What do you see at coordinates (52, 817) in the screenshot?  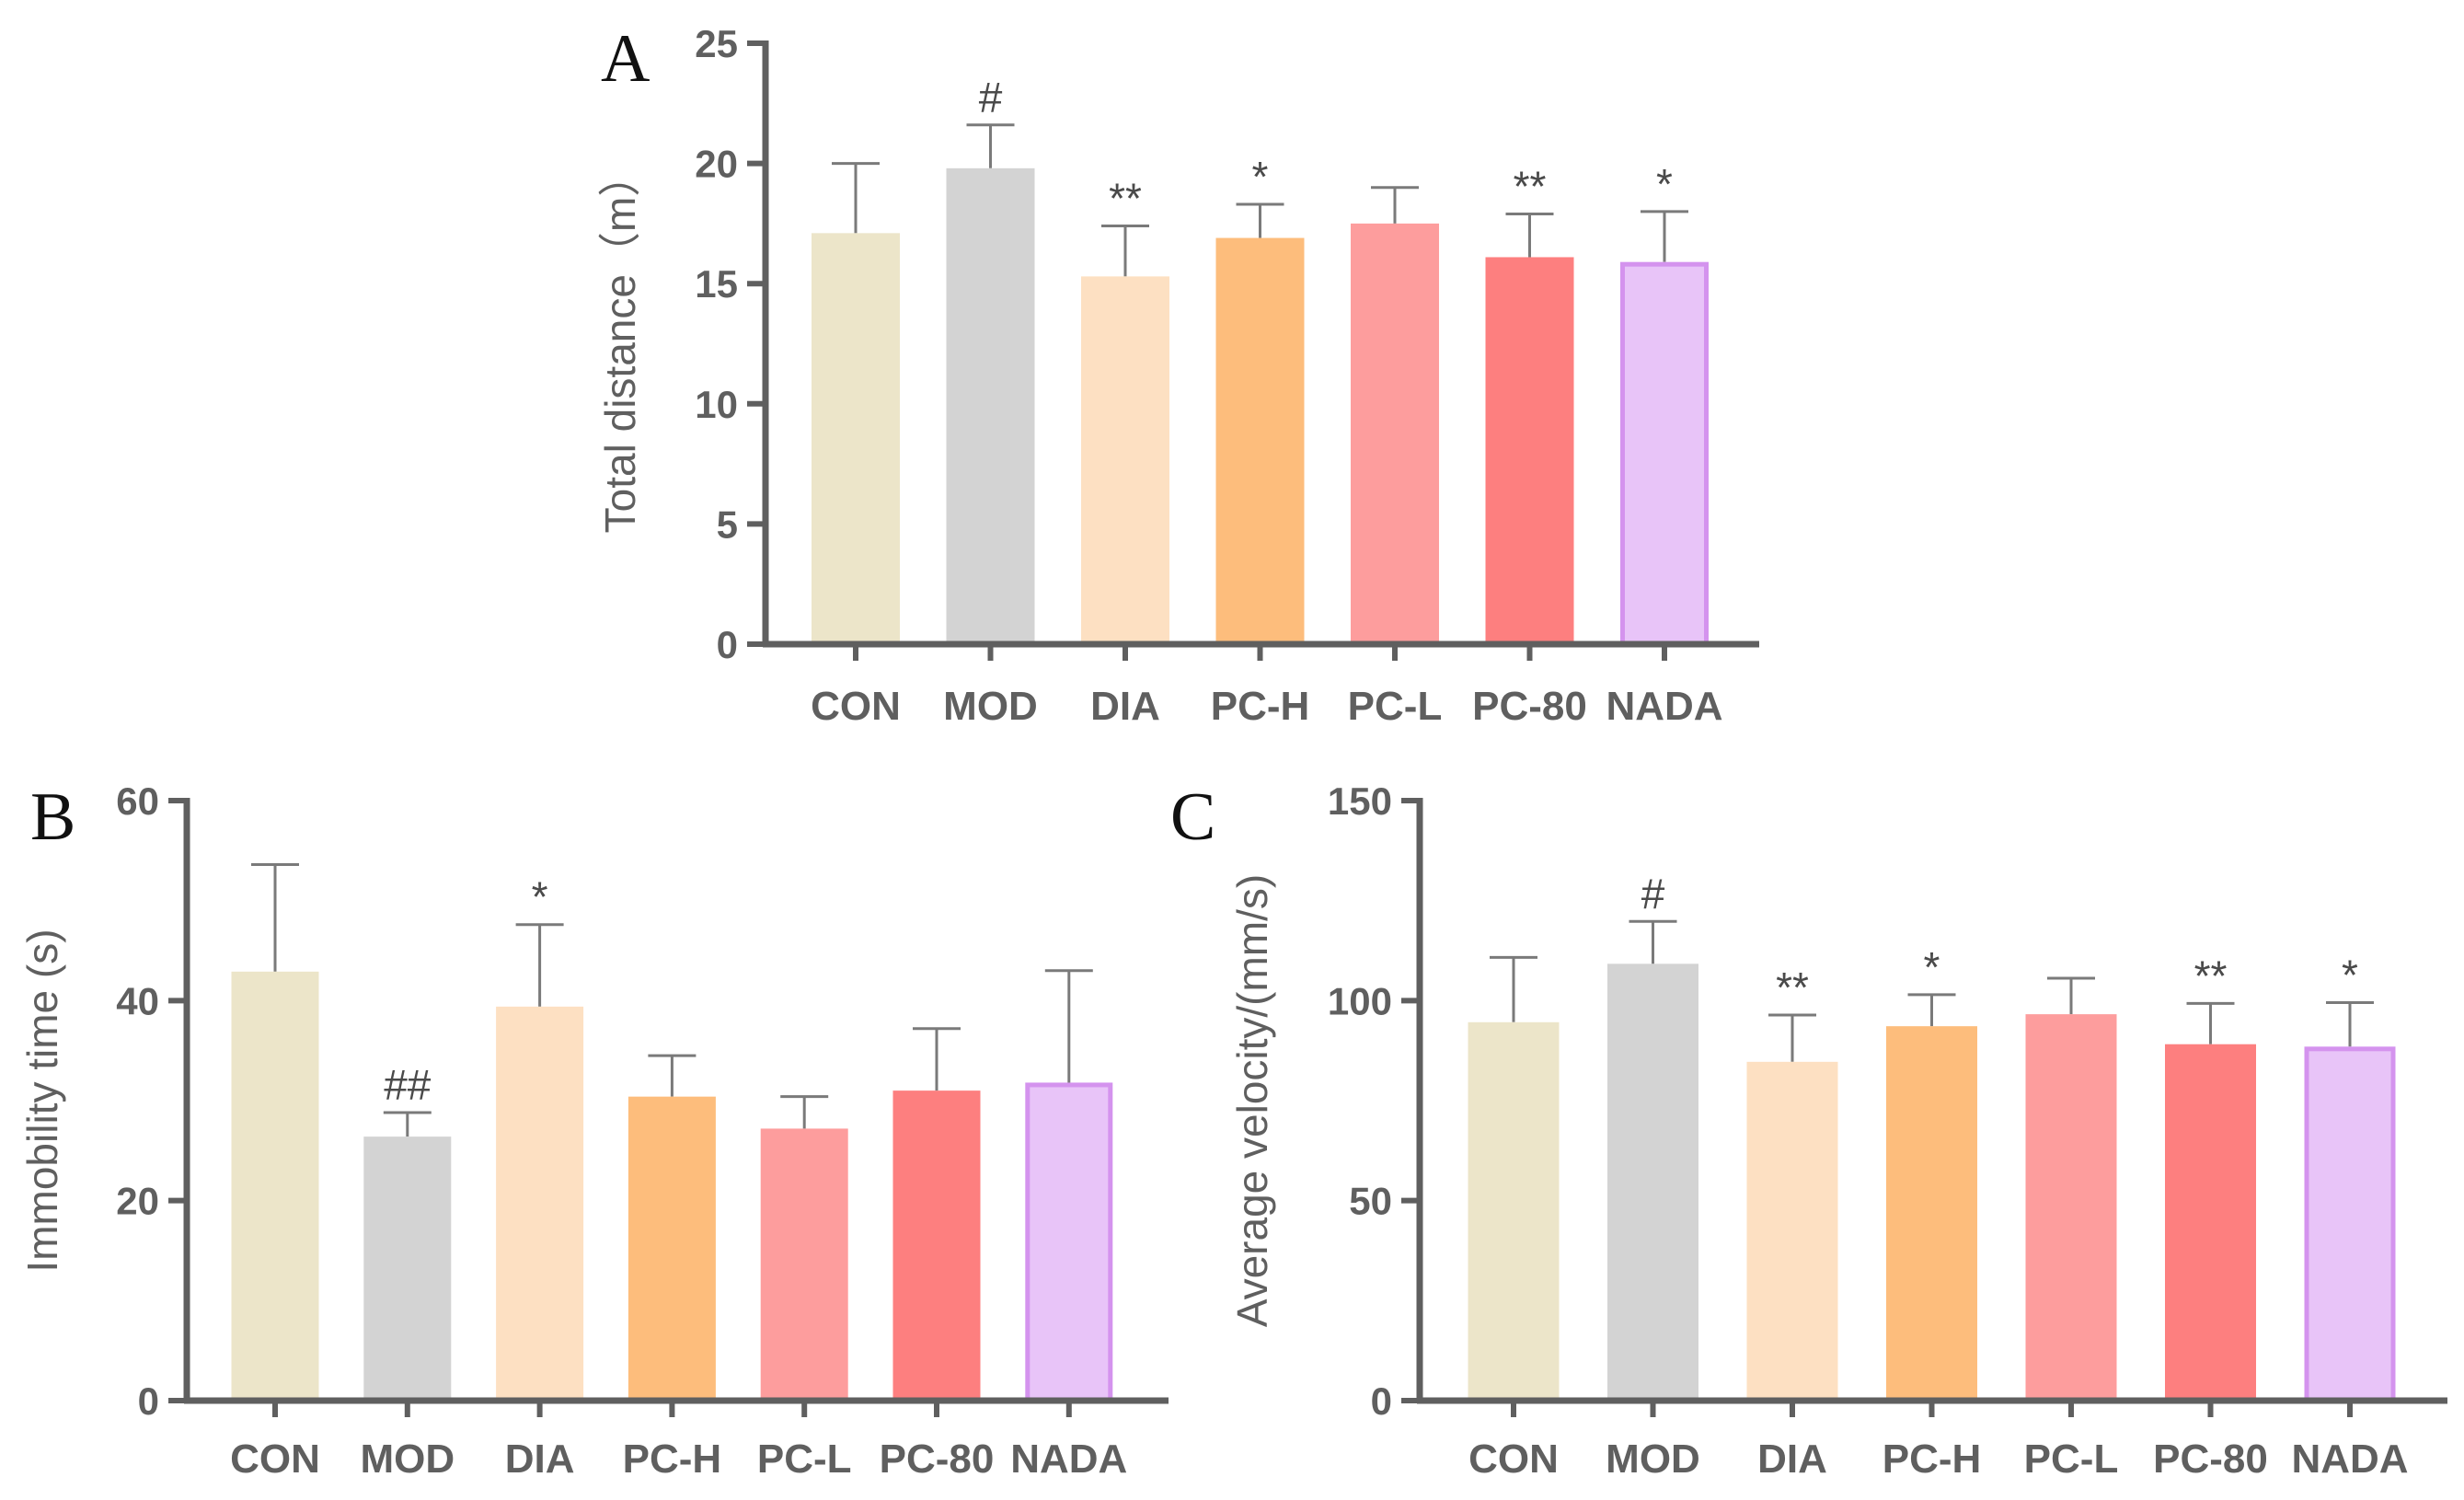 I see `panel-b-letter: B` at bounding box center [52, 817].